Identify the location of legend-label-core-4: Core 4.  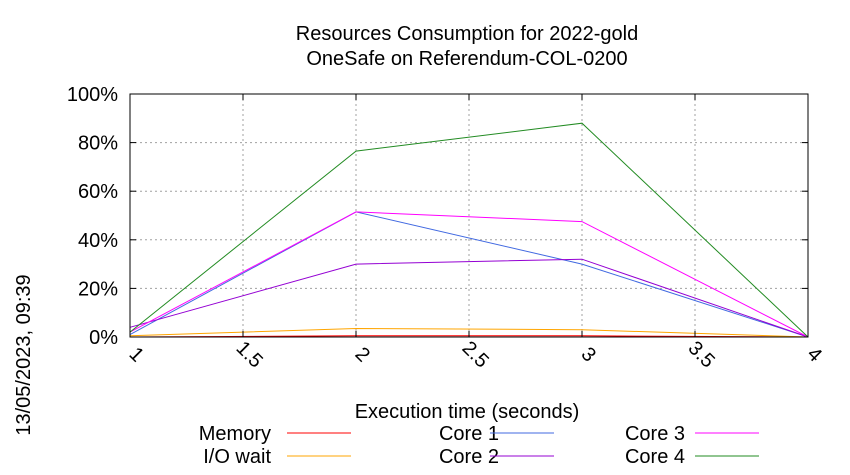
(655, 457).